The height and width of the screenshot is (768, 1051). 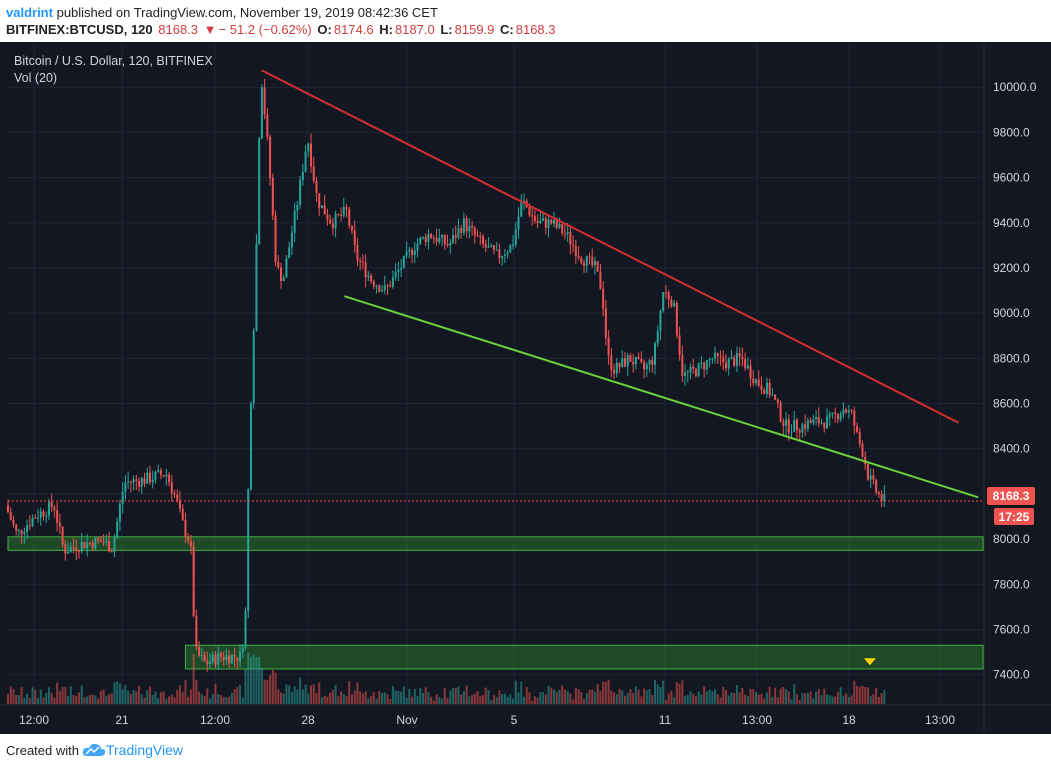 What do you see at coordinates (29, 12) in the screenshot?
I see `author-name: valdrint` at bounding box center [29, 12].